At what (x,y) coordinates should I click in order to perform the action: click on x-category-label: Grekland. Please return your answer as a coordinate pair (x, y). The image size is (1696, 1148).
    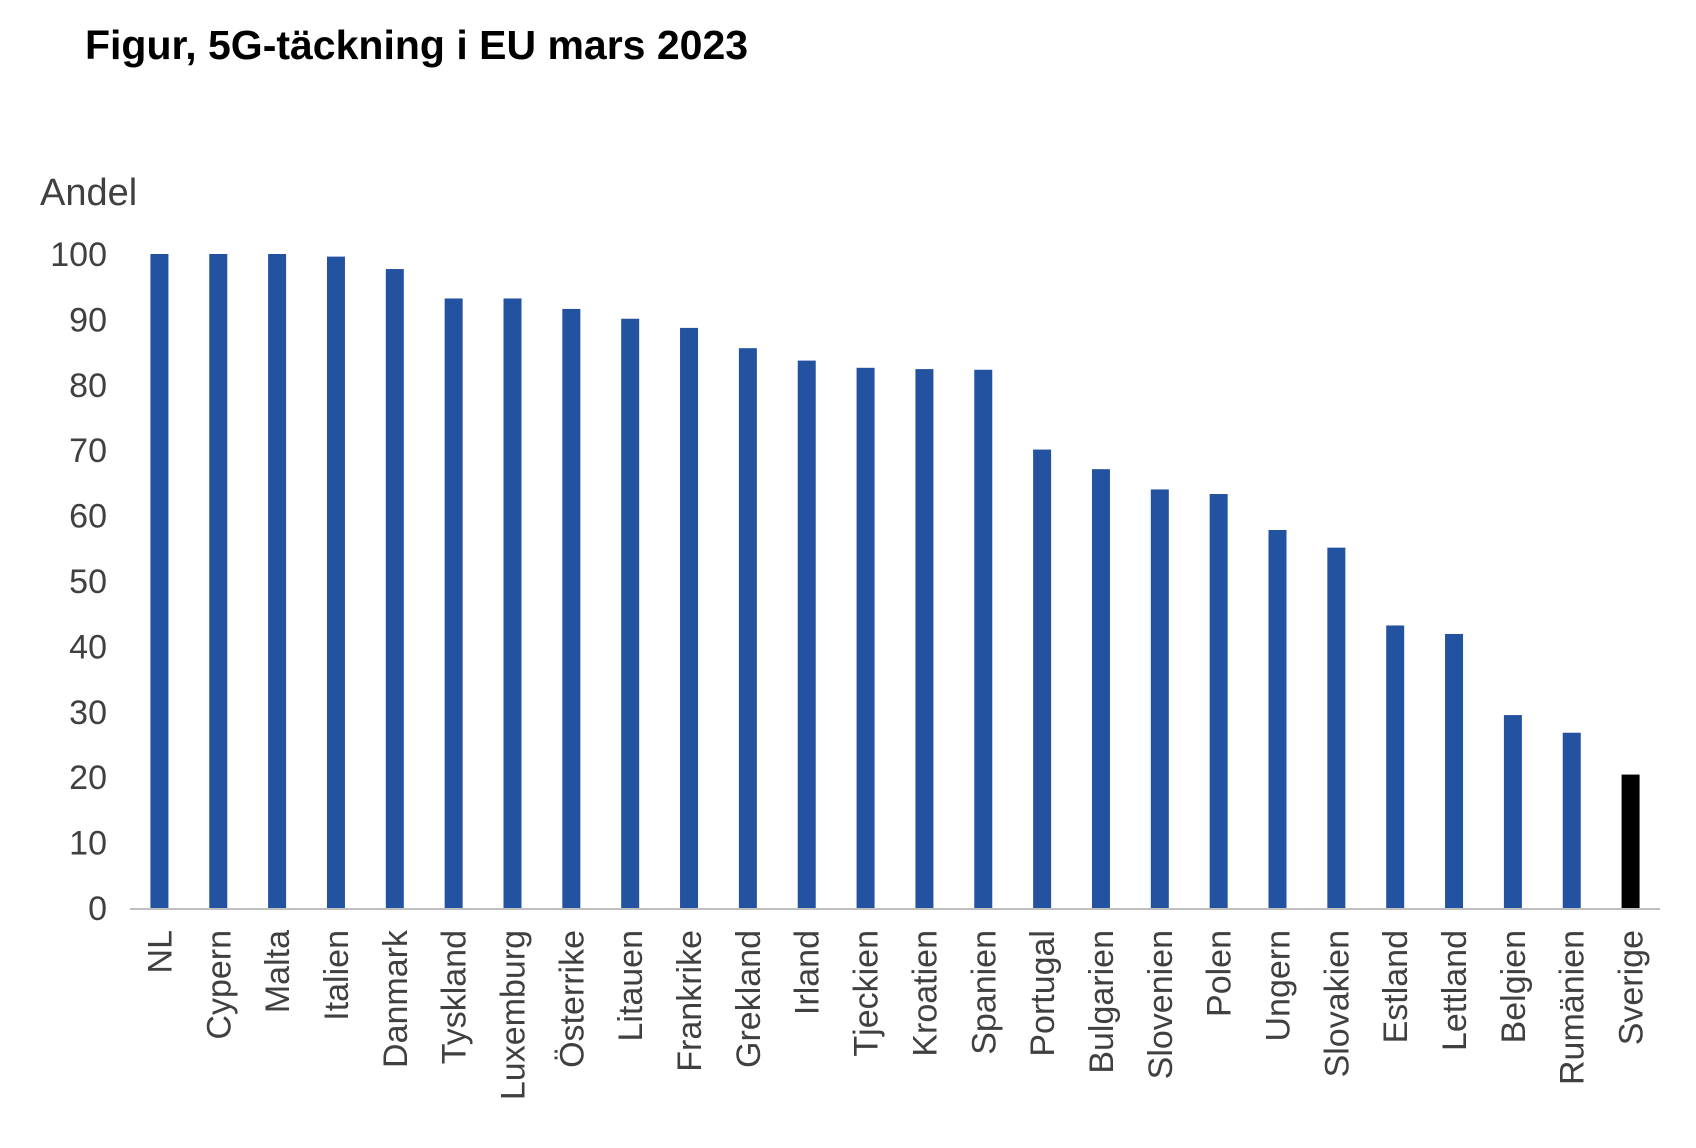
    Looking at the image, I should click on (749, 999).